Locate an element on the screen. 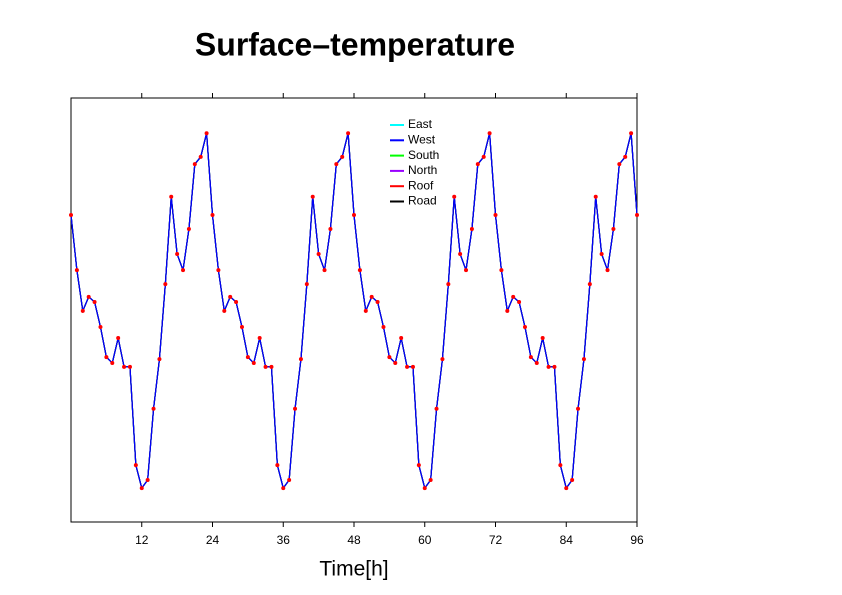  x-tick-label: 72 is located at coordinates (496, 540).